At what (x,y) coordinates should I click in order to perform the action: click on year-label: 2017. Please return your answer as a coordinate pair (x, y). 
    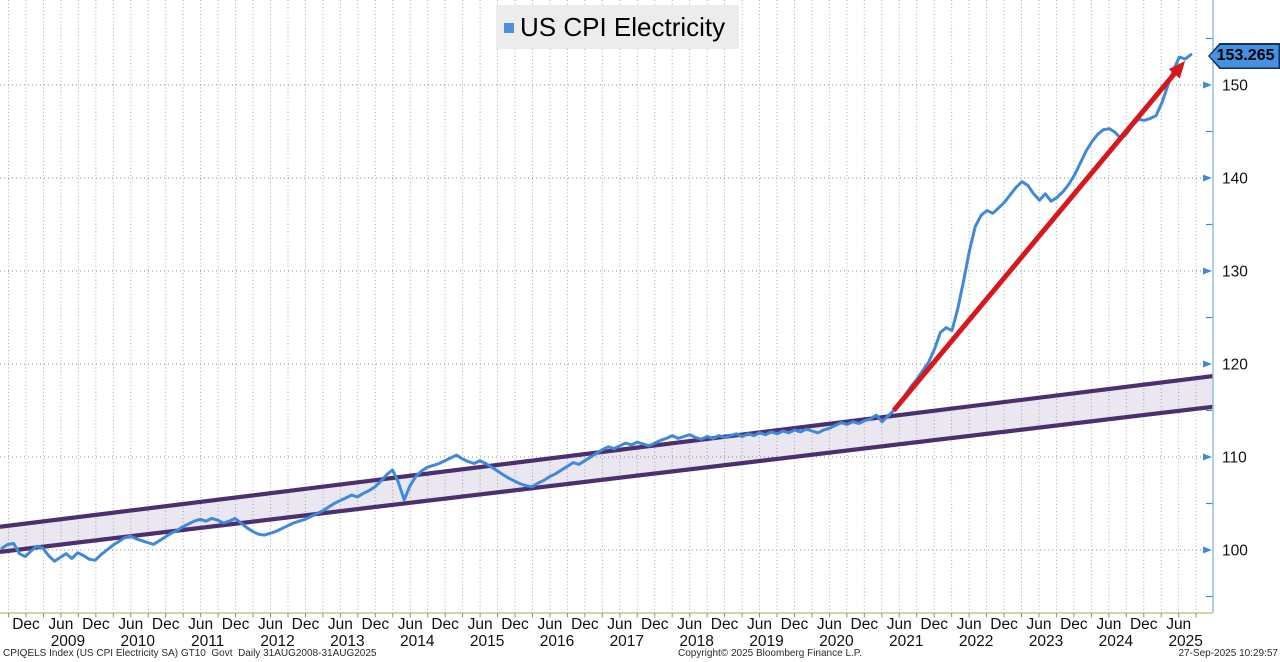
    Looking at the image, I should click on (627, 641).